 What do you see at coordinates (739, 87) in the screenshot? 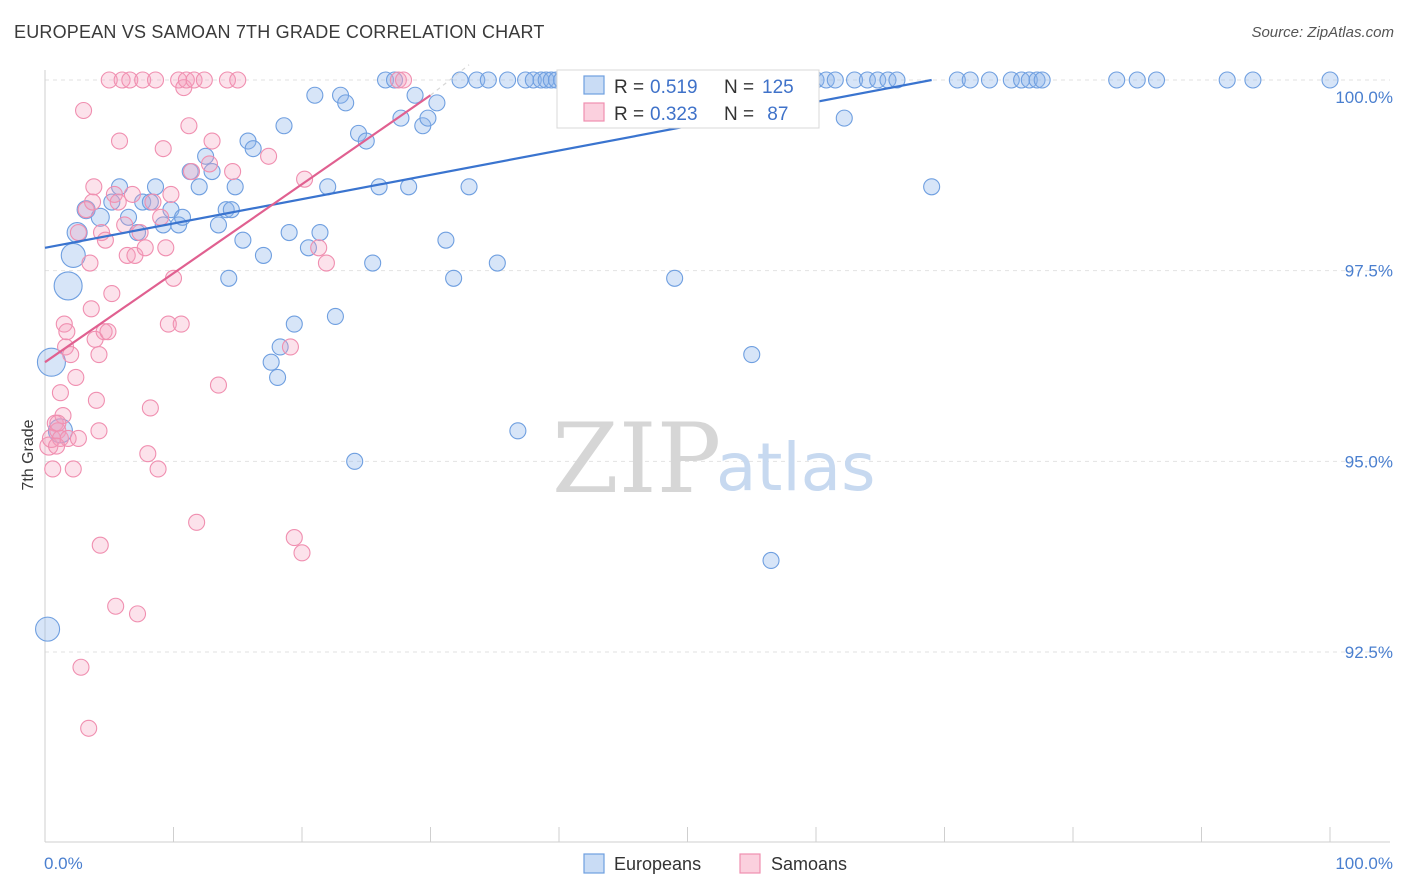
I see `stats-legend-n-label-europeans: N =` at bounding box center [739, 87].